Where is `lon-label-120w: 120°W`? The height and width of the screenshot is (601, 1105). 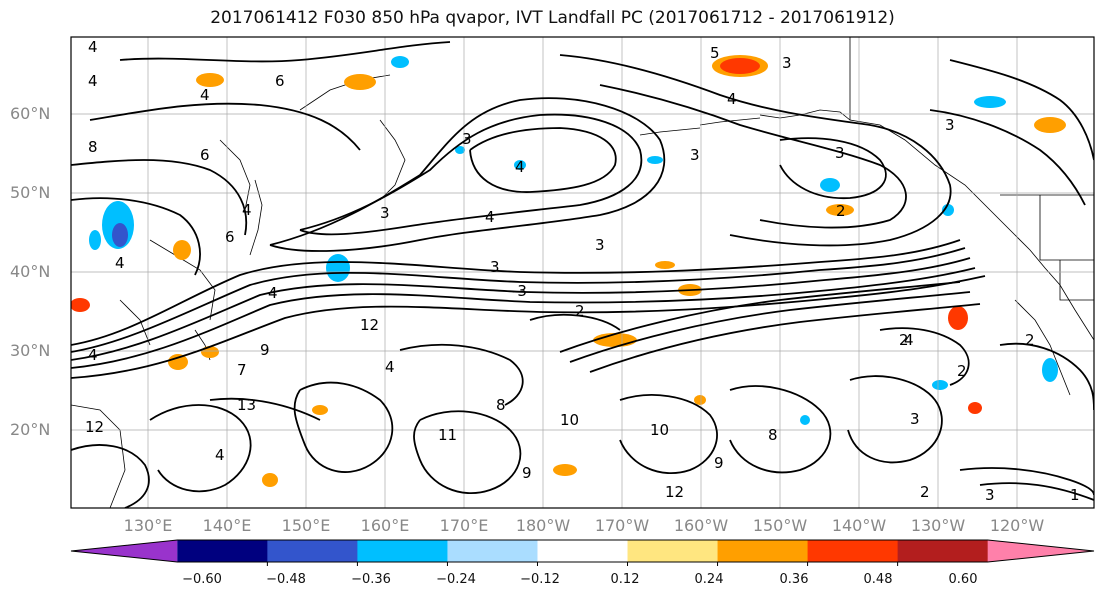
lon-label-120w: 120°W is located at coordinates (1017, 525).